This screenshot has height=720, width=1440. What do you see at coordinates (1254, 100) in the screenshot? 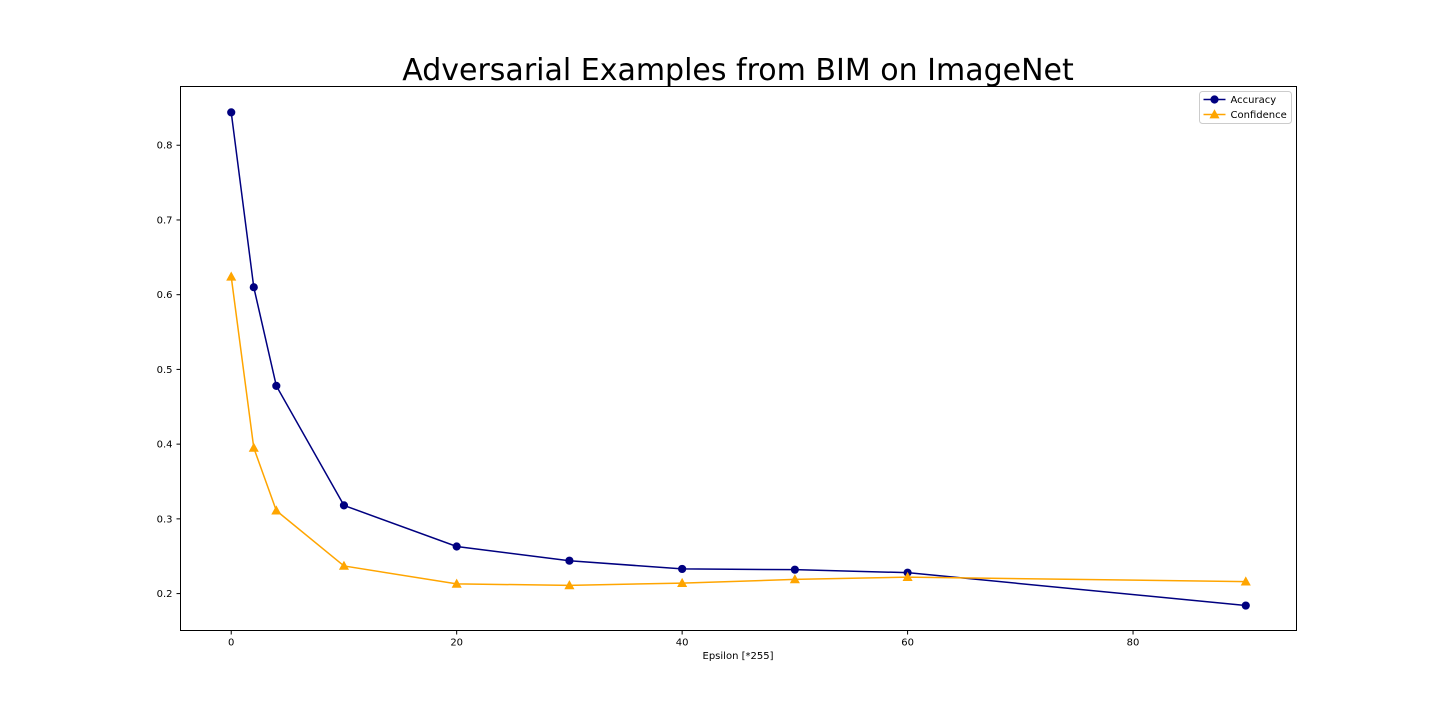
I see `legend-accuracy-label: Accuracy` at bounding box center [1254, 100].